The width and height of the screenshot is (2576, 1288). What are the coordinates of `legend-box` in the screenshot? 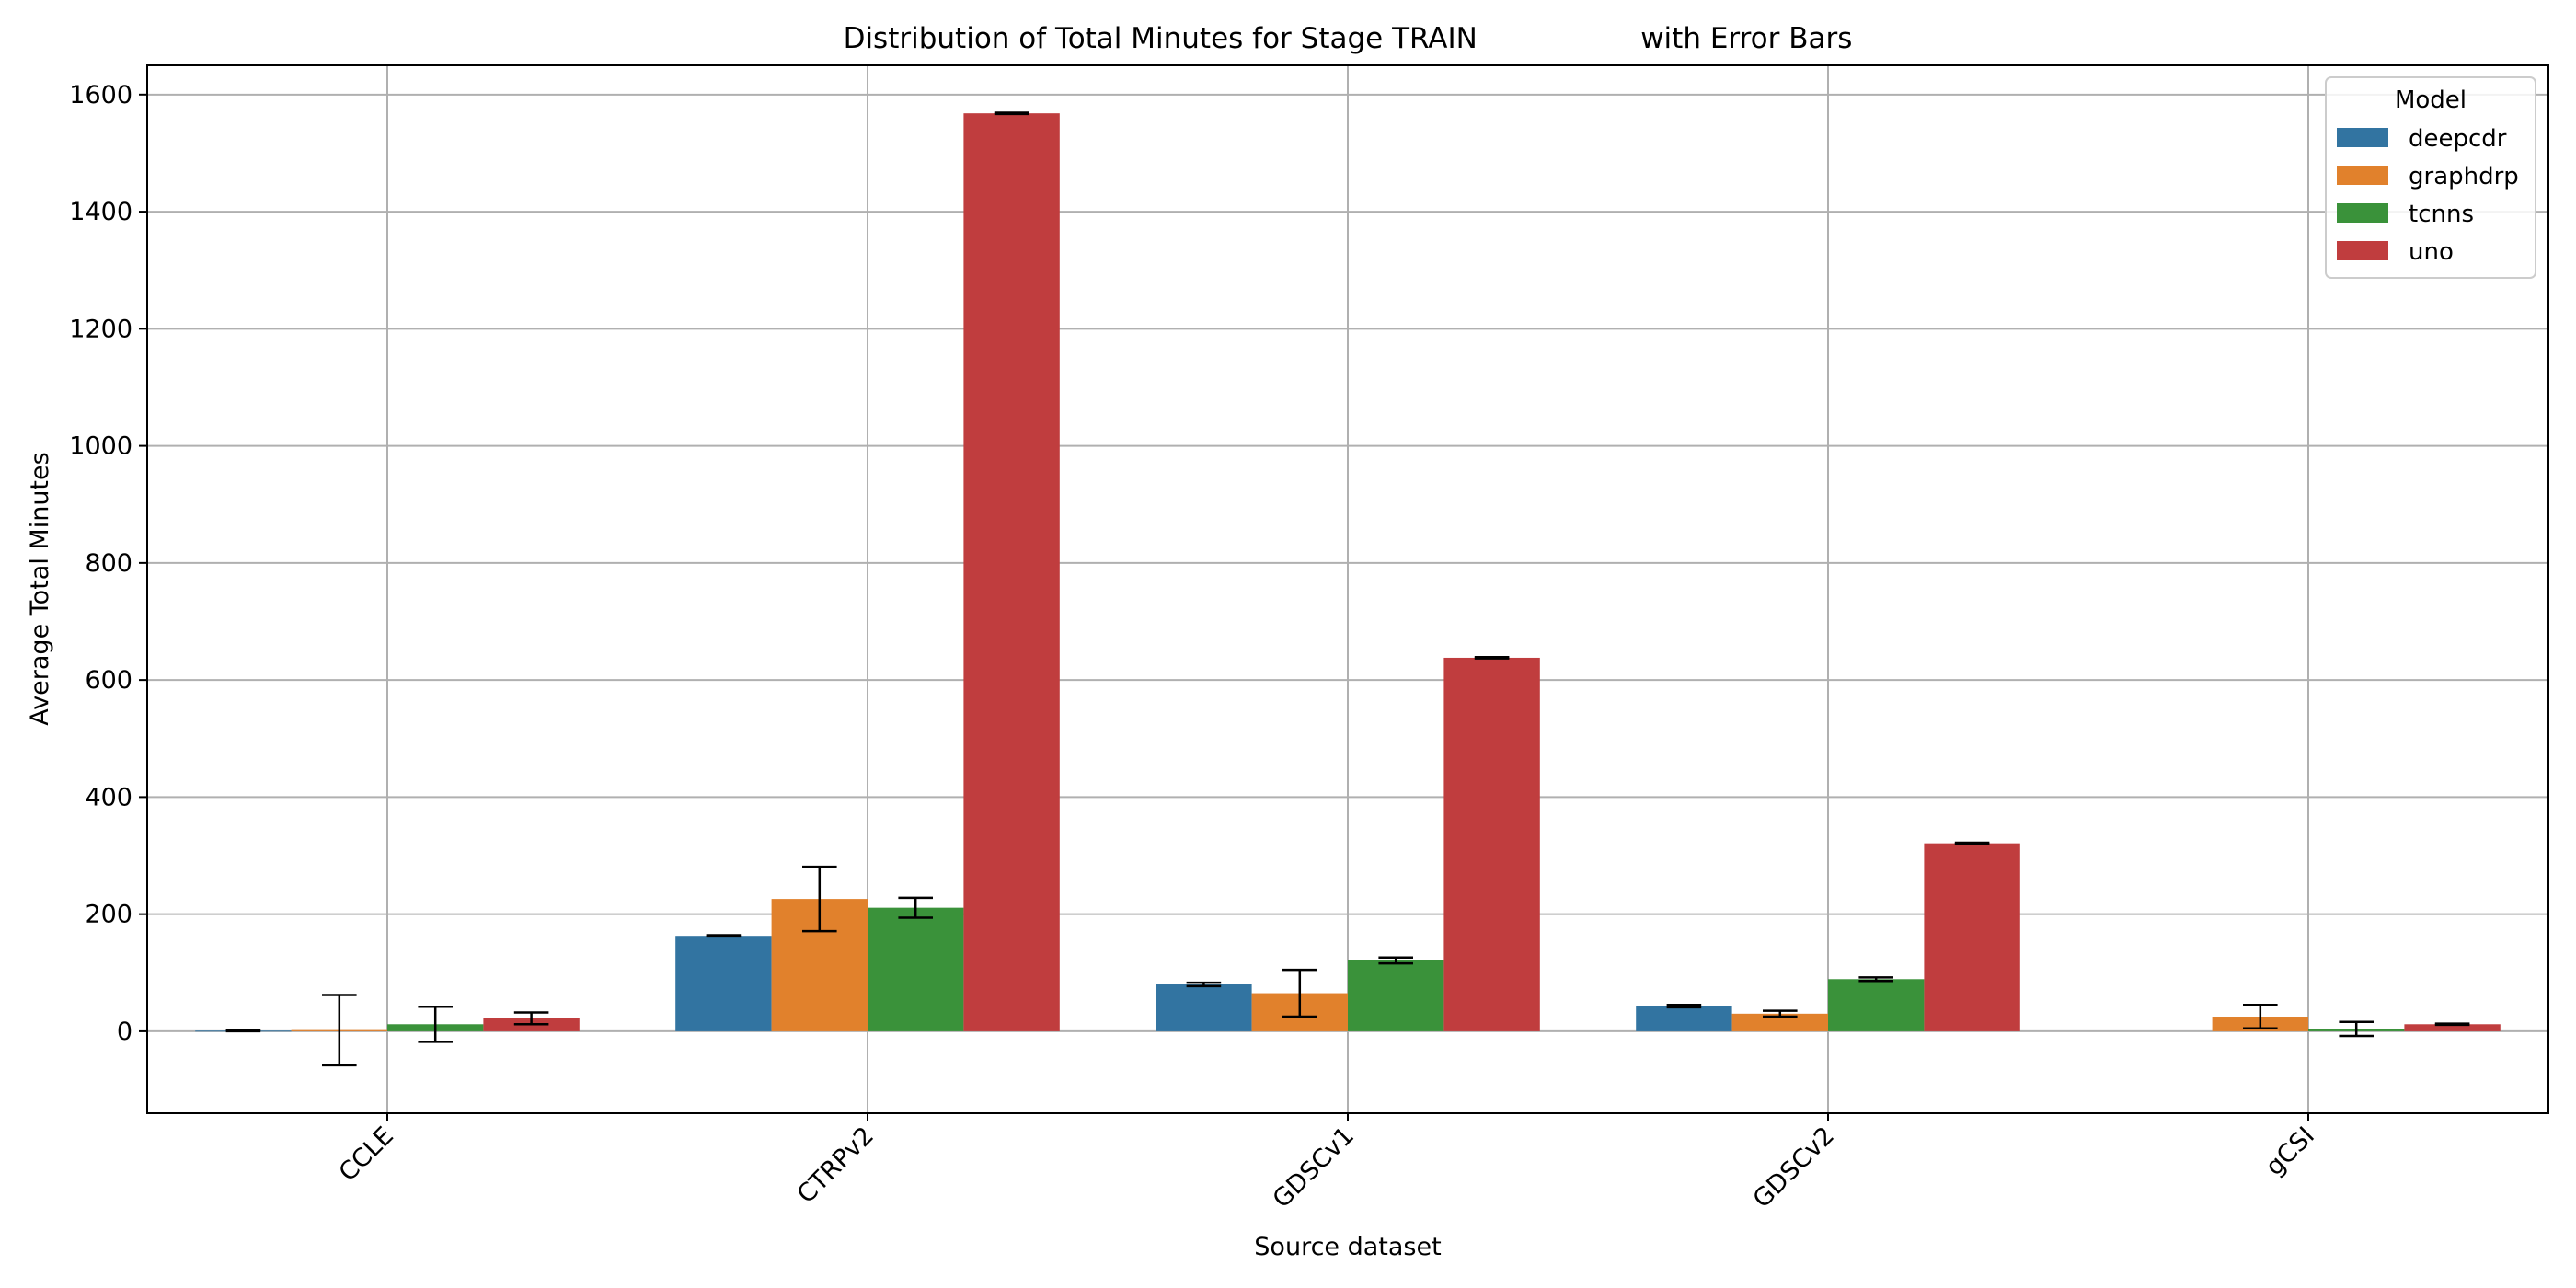 It's located at (2430, 177).